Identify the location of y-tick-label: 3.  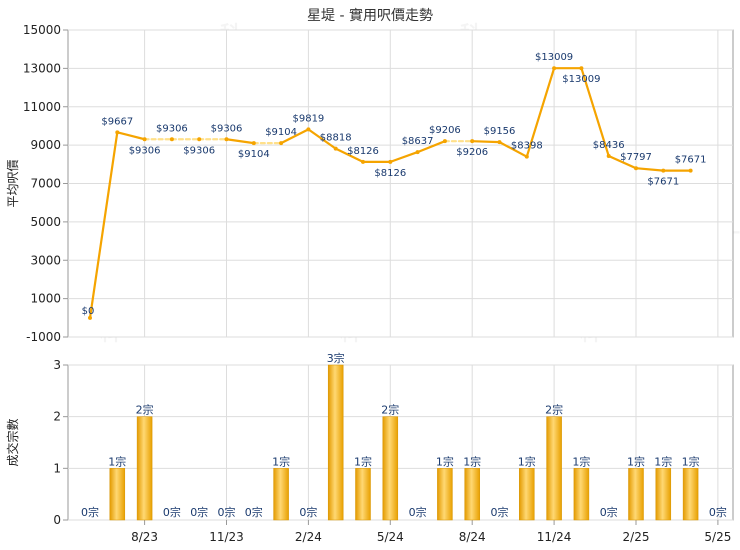
(57, 365).